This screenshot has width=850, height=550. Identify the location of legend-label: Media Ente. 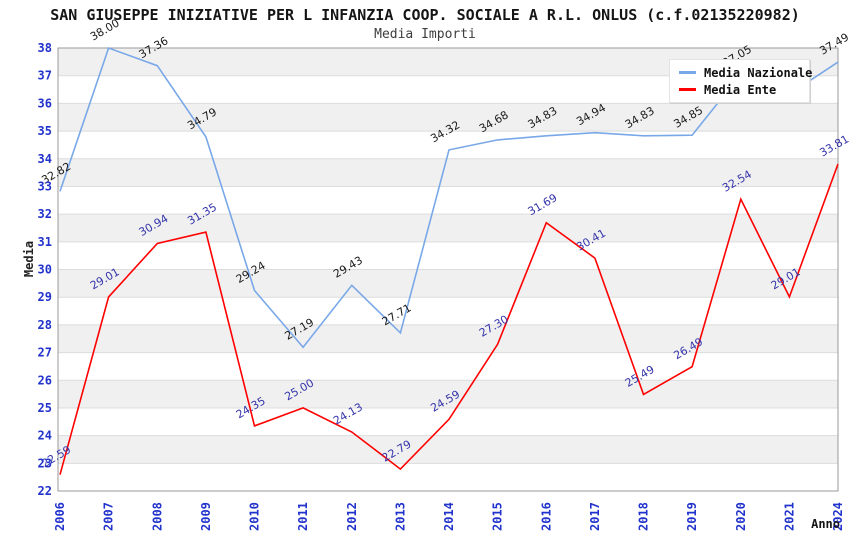
(740, 89).